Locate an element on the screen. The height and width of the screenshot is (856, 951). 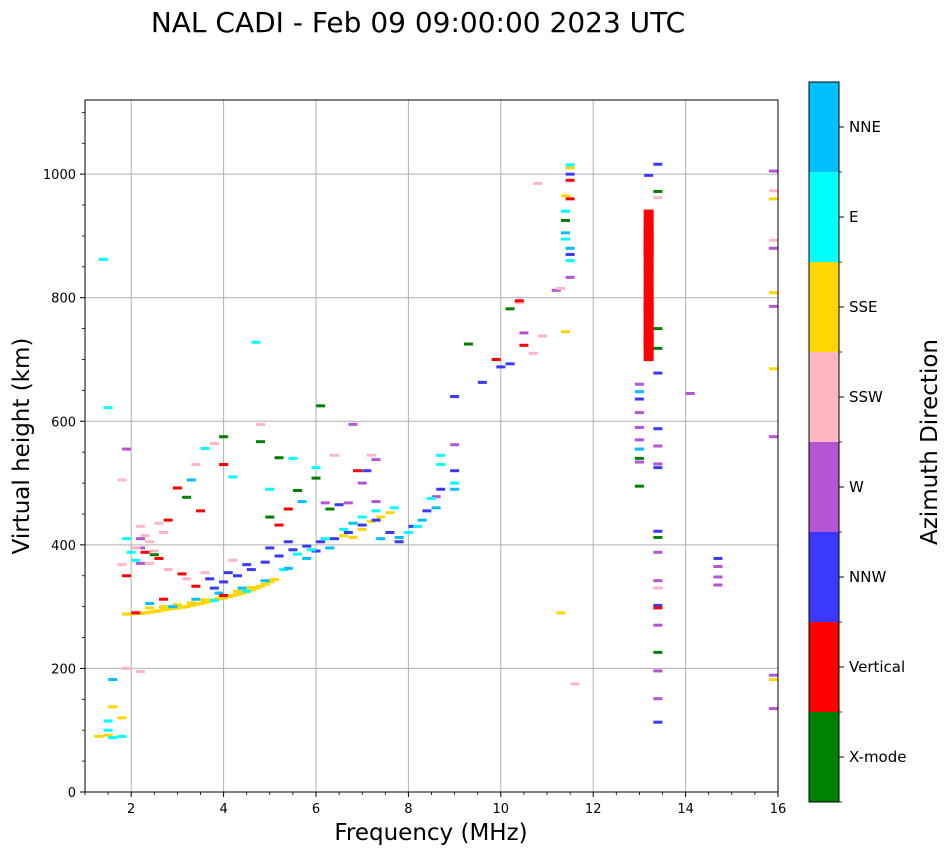
x-axis-ticks: 2 4 6 8 10 12 14 16 is located at coordinates (435, 804).